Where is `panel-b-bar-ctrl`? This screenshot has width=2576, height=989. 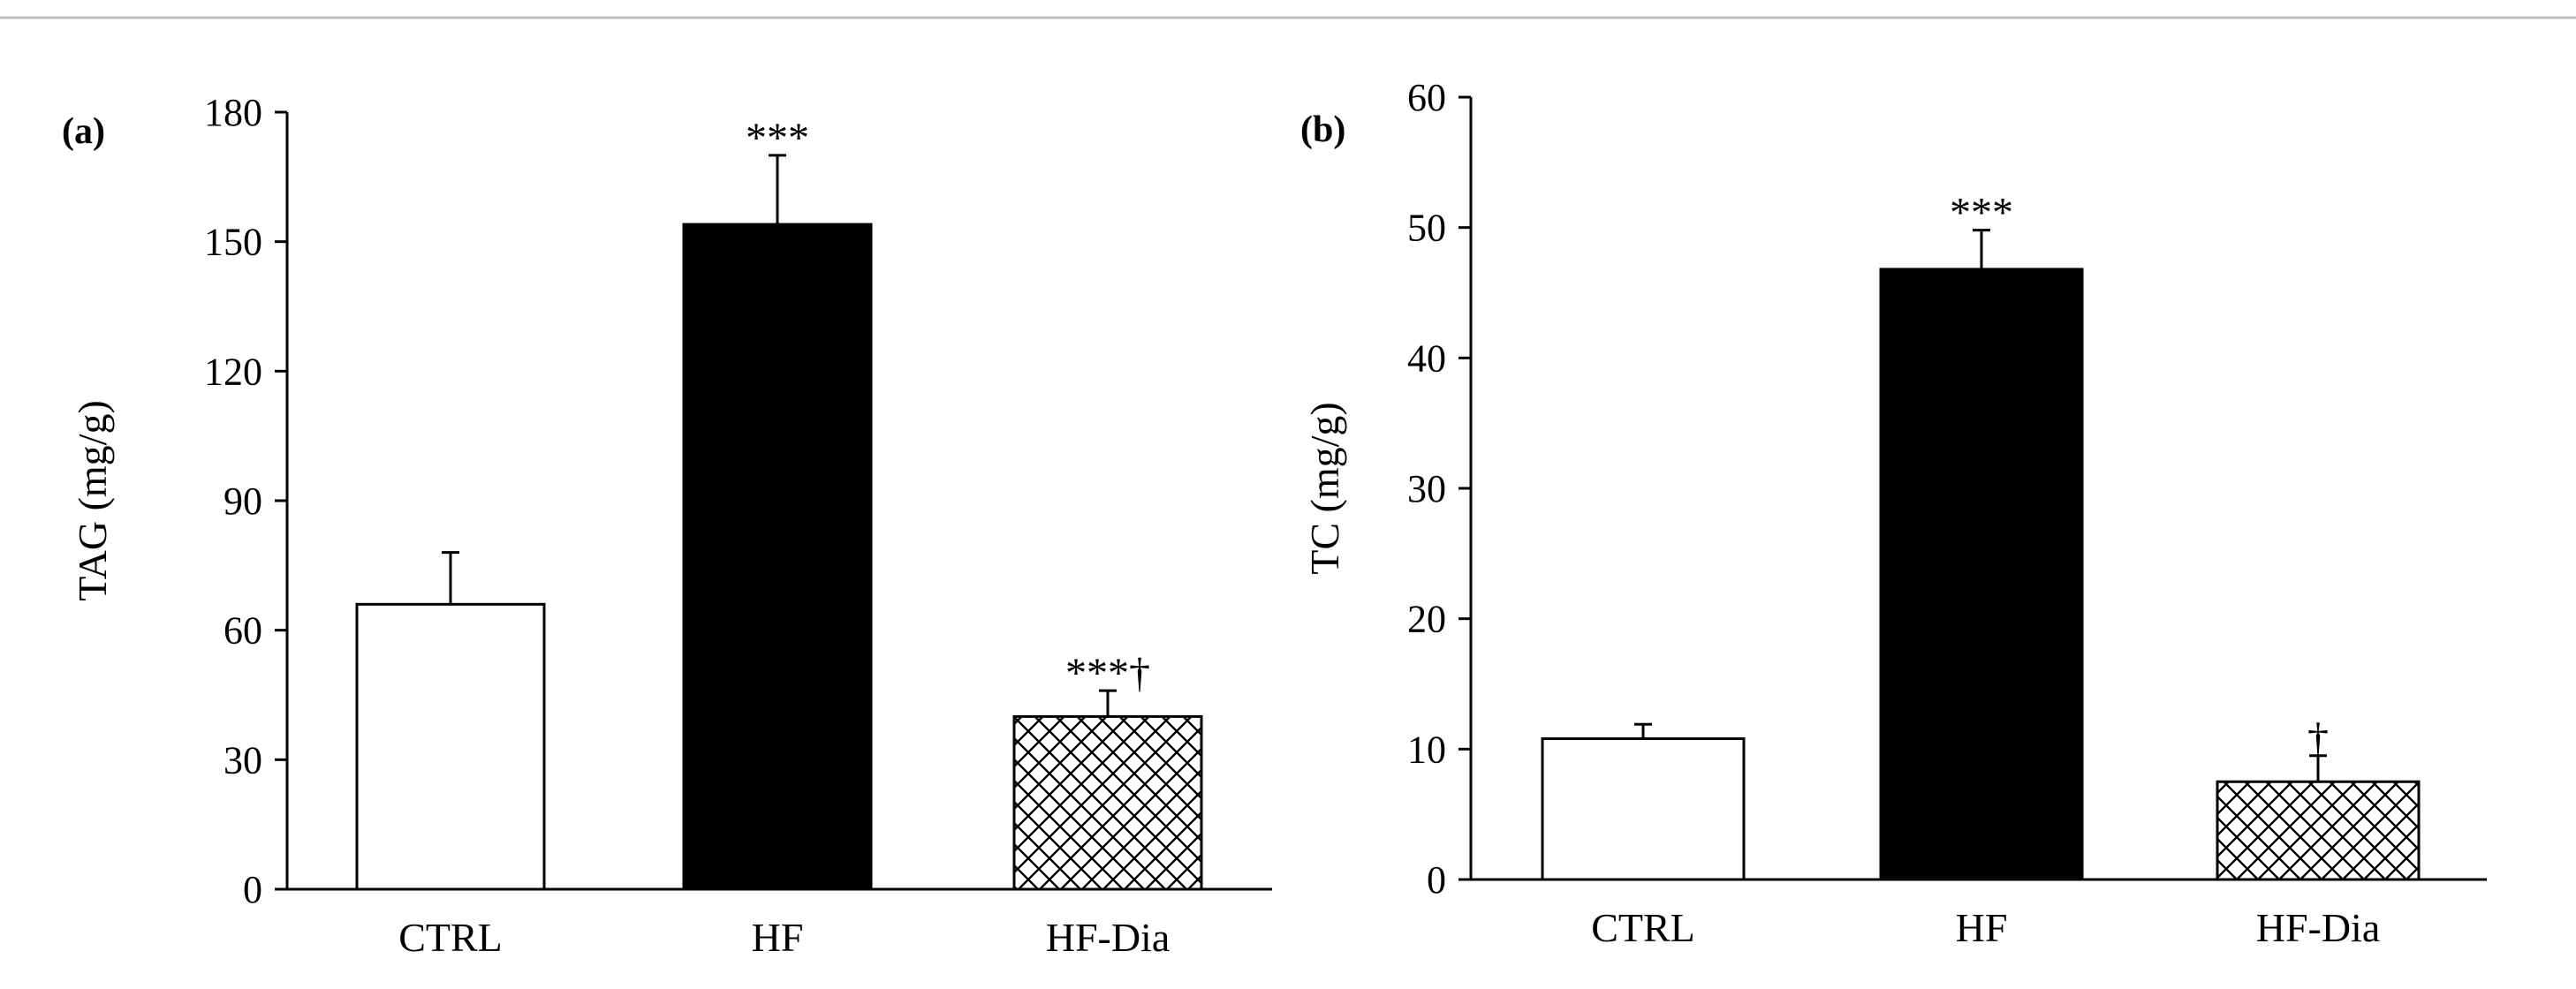
panel-b-bar-ctrl is located at coordinates (1644, 809).